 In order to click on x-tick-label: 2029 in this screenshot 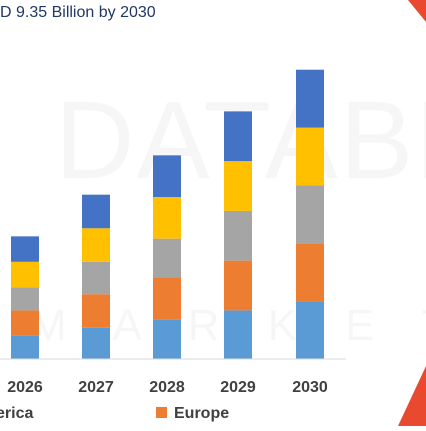, I will do `click(238, 387)`.